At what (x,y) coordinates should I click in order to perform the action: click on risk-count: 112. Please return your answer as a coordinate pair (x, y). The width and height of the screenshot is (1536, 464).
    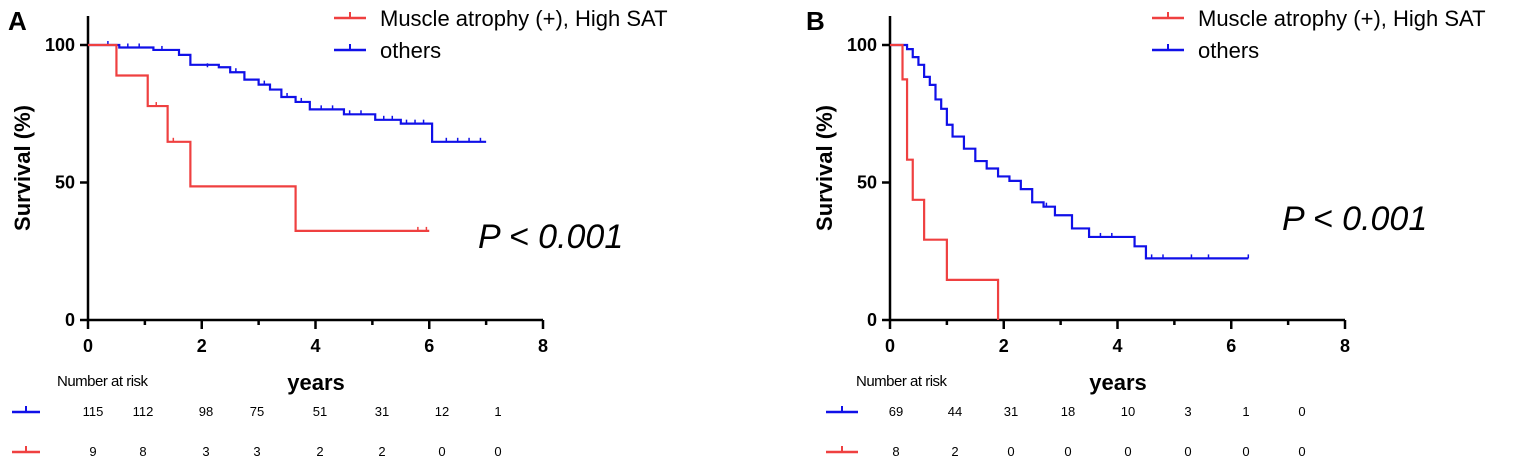
    Looking at the image, I should click on (143, 411).